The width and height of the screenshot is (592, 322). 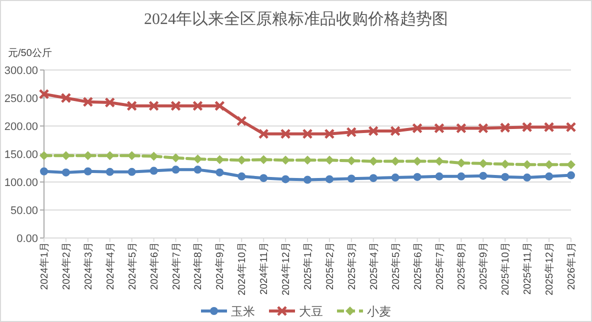 What do you see at coordinates (21, 127) in the screenshot?
I see `y-tick-label: 200.00` at bounding box center [21, 127].